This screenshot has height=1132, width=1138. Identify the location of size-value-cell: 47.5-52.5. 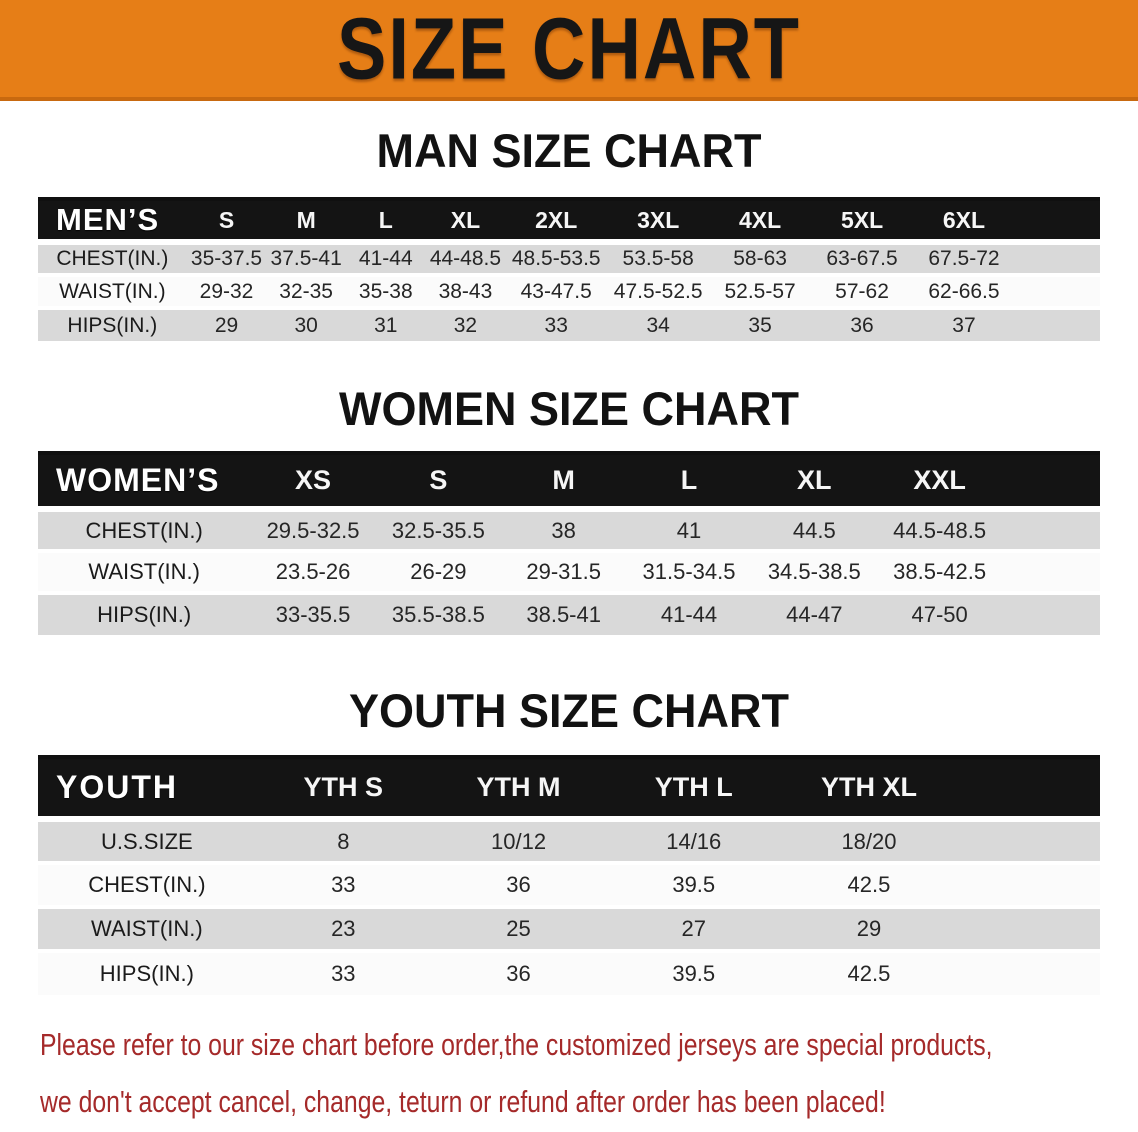
(658, 291).